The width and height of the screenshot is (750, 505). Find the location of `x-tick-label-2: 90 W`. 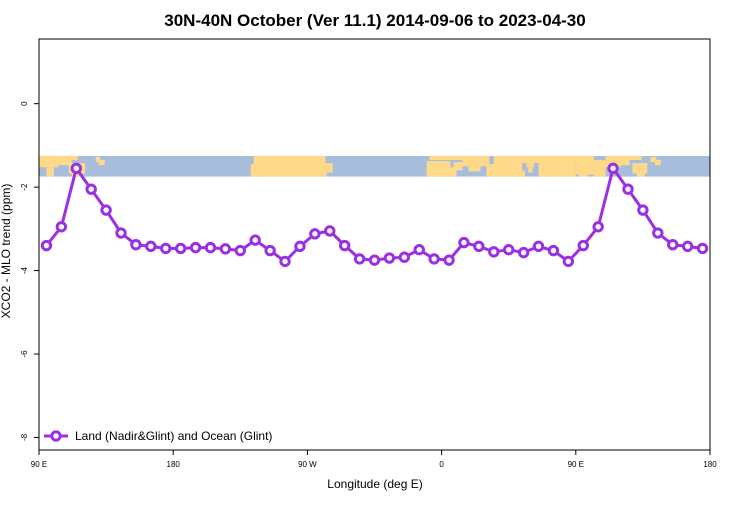

x-tick-label-2: 90 W is located at coordinates (307, 464).